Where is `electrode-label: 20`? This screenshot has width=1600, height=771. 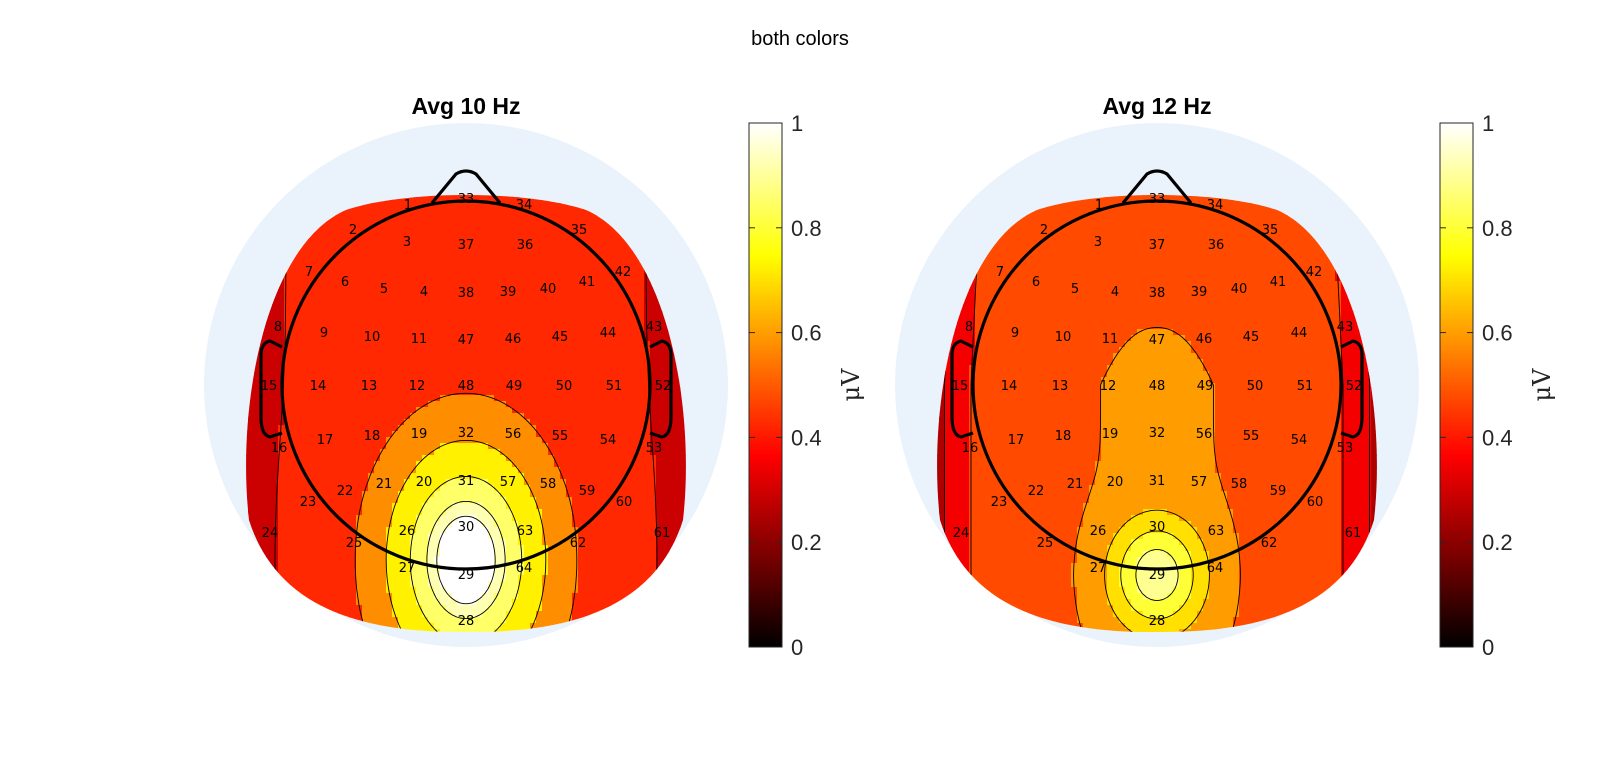
electrode-label: 20 is located at coordinates (1115, 482).